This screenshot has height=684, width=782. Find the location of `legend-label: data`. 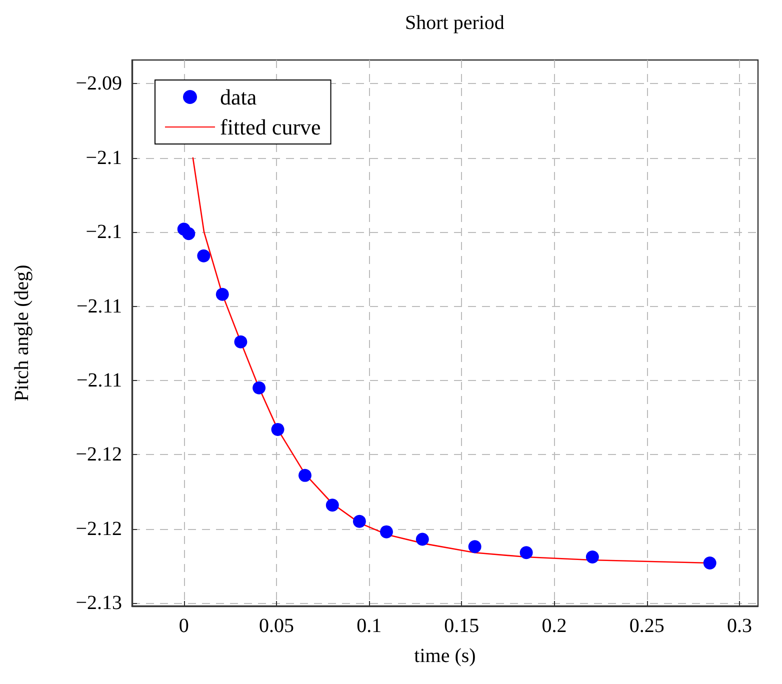

legend-label: data is located at coordinates (238, 97).